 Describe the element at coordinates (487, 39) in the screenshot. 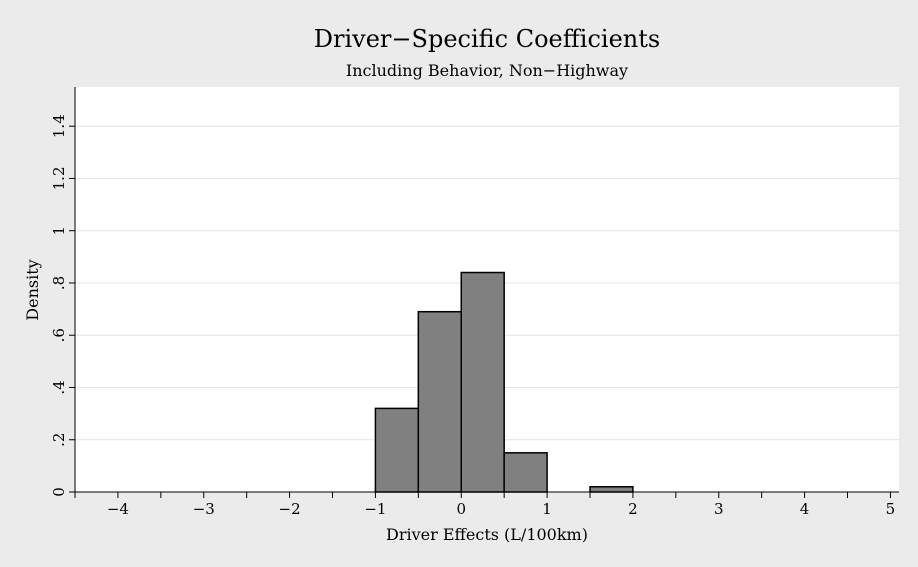

I see `chart-title: Driver−Specific Coefficients` at that location.